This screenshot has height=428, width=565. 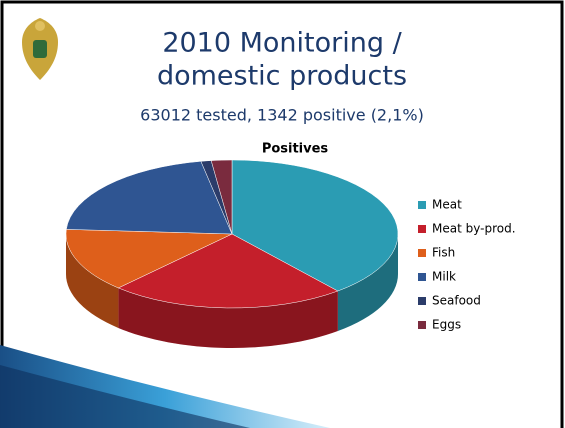 What do you see at coordinates (282, 76) in the screenshot?
I see `title-line: domestic products` at bounding box center [282, 76].